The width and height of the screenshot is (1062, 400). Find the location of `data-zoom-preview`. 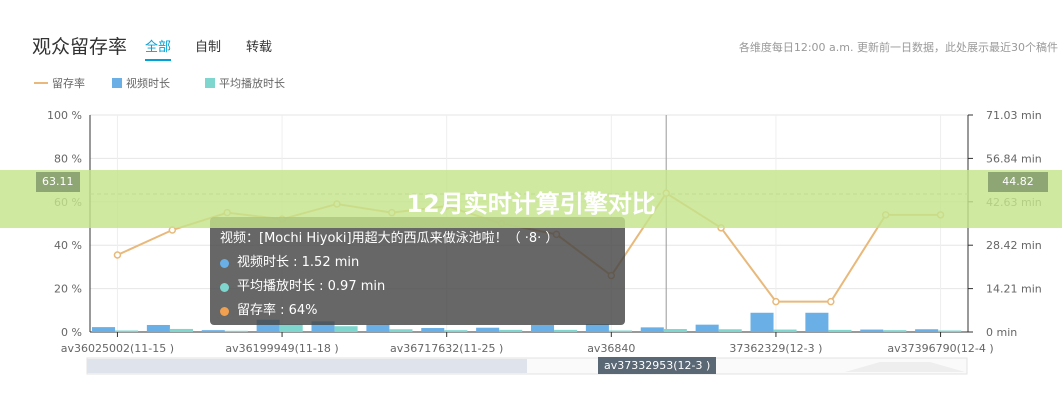

data-zoom-preview is located at coordinates (905, 367).